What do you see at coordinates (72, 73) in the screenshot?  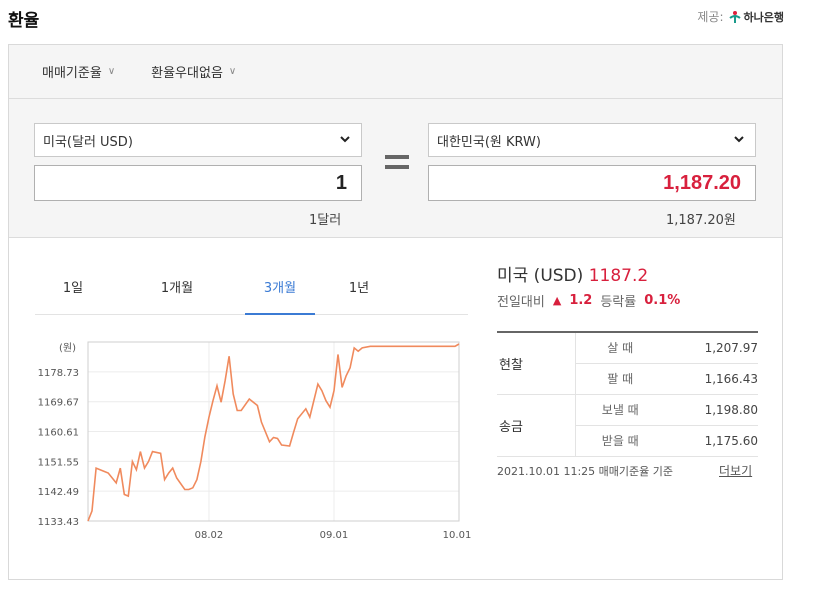 I see `filter-rate-type-label: 매매기준율` at bounding box center [72, 73].